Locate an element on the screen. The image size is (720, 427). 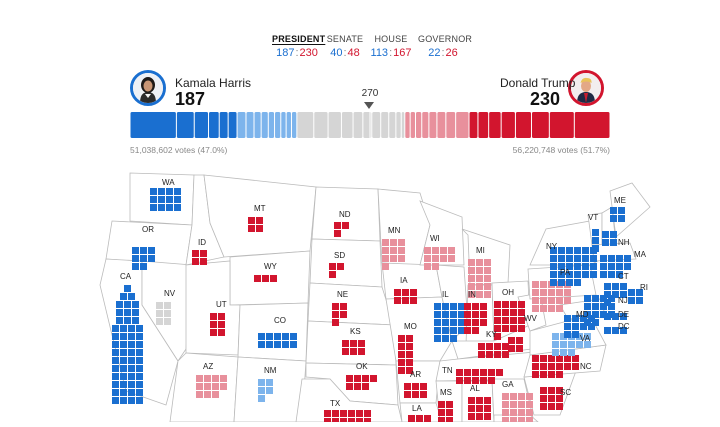
state-cell-al is located at coordinates (479, 400).